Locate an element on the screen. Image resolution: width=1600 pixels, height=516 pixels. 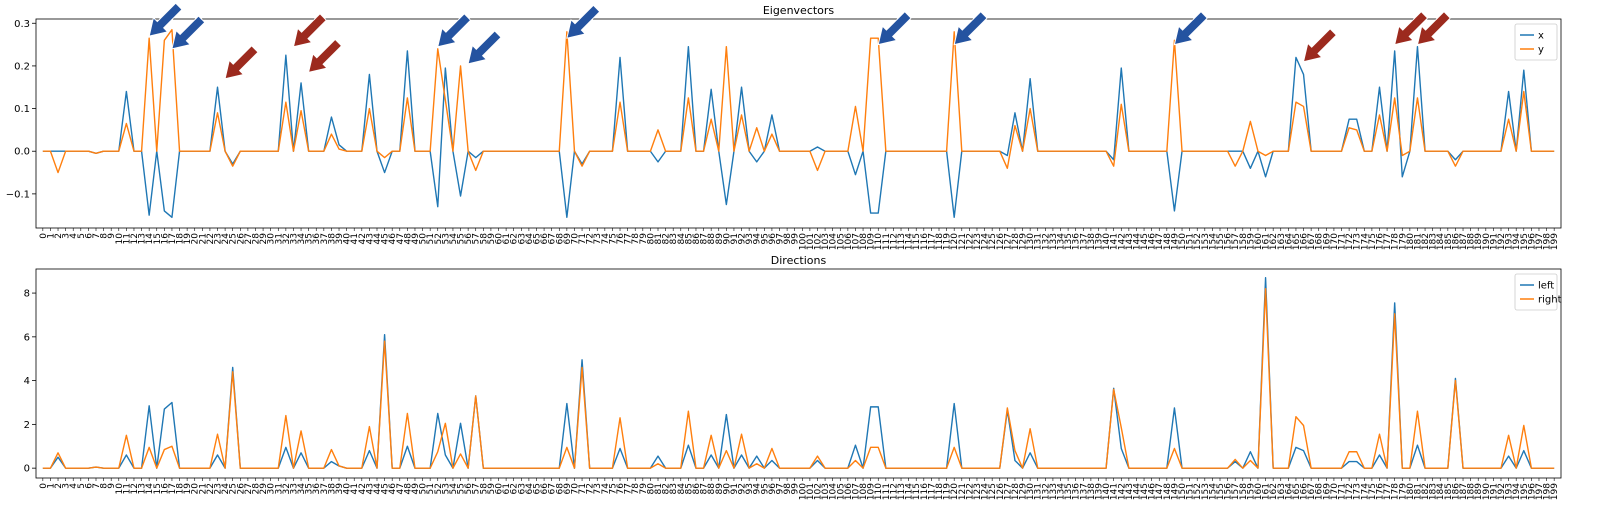
x-tick-label: 134 is located at coordinates (1062, 491).